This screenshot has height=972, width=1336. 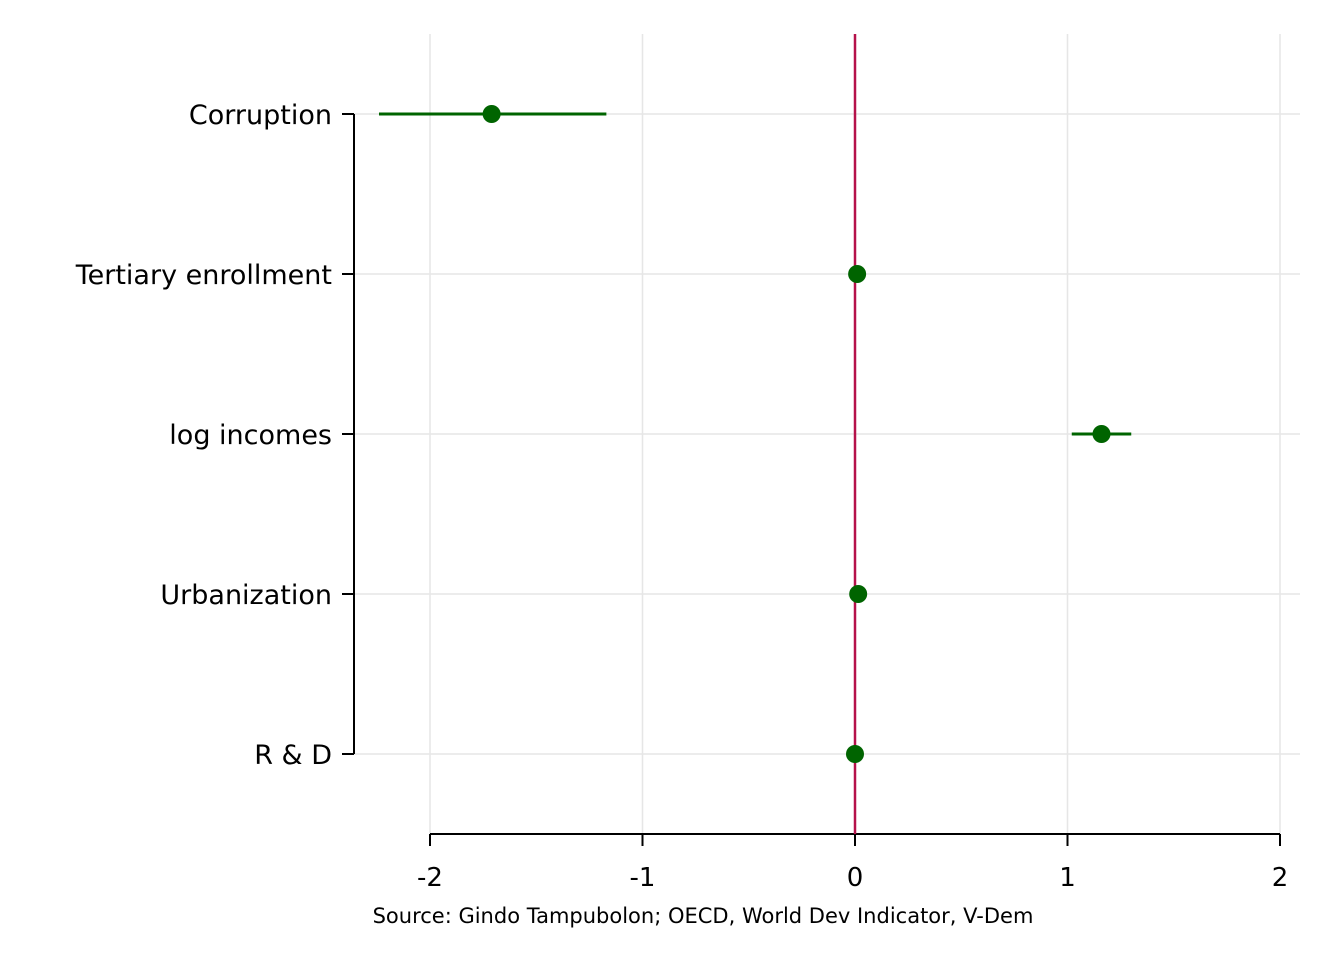 I want to click on y-category-label: log incomes, so click(x=250, y=435).